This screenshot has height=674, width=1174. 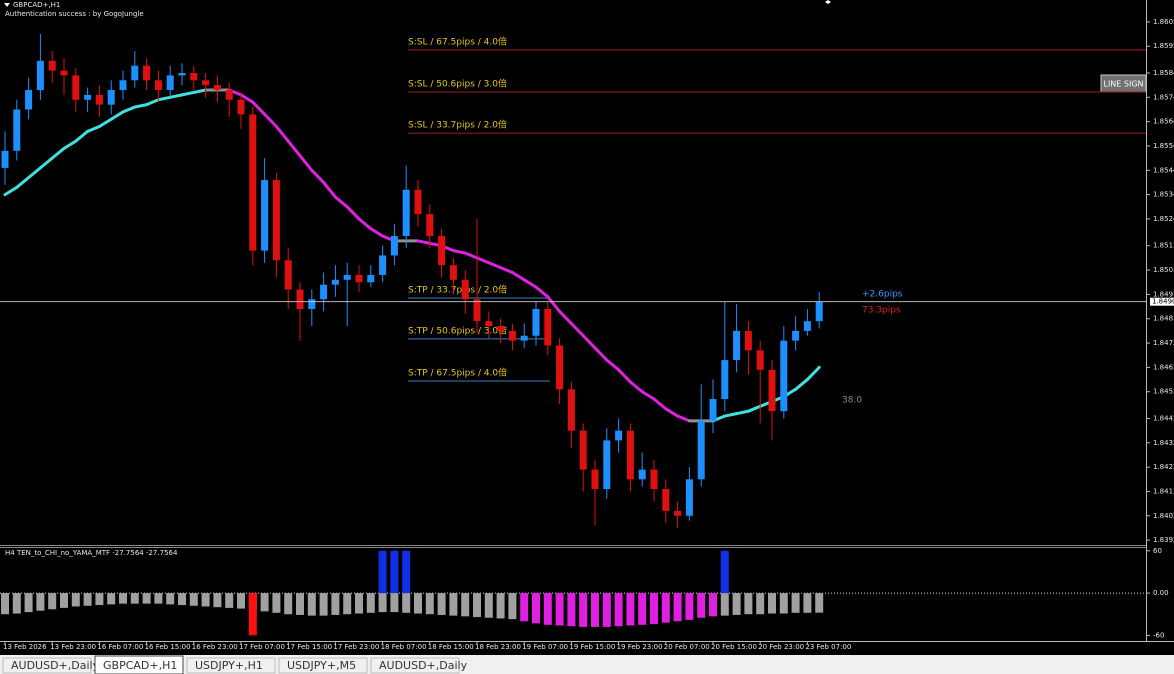 What do you see at coordinates (852, 401) in the screenshot?
I see `annotation: 38.0` at bounding box center [852, 401].